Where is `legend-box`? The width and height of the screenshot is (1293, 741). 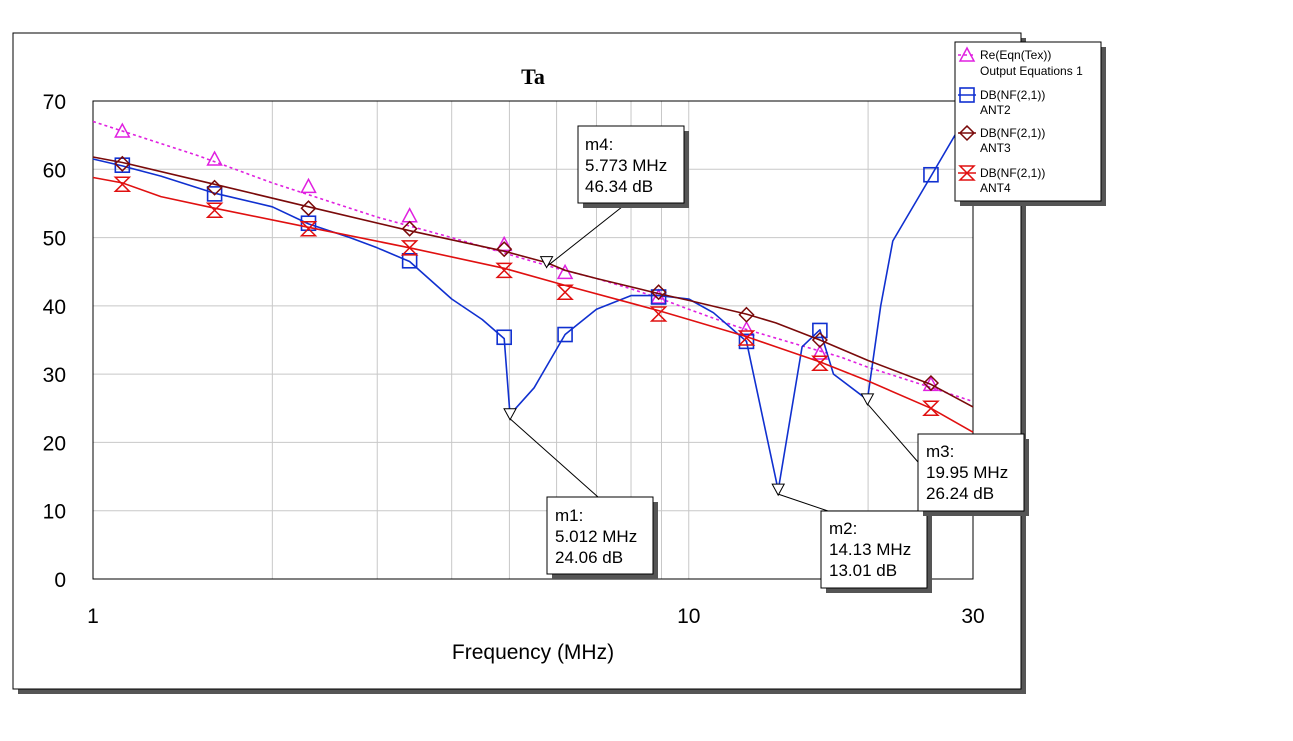
legend-box is located at coordinates (1028, 121).